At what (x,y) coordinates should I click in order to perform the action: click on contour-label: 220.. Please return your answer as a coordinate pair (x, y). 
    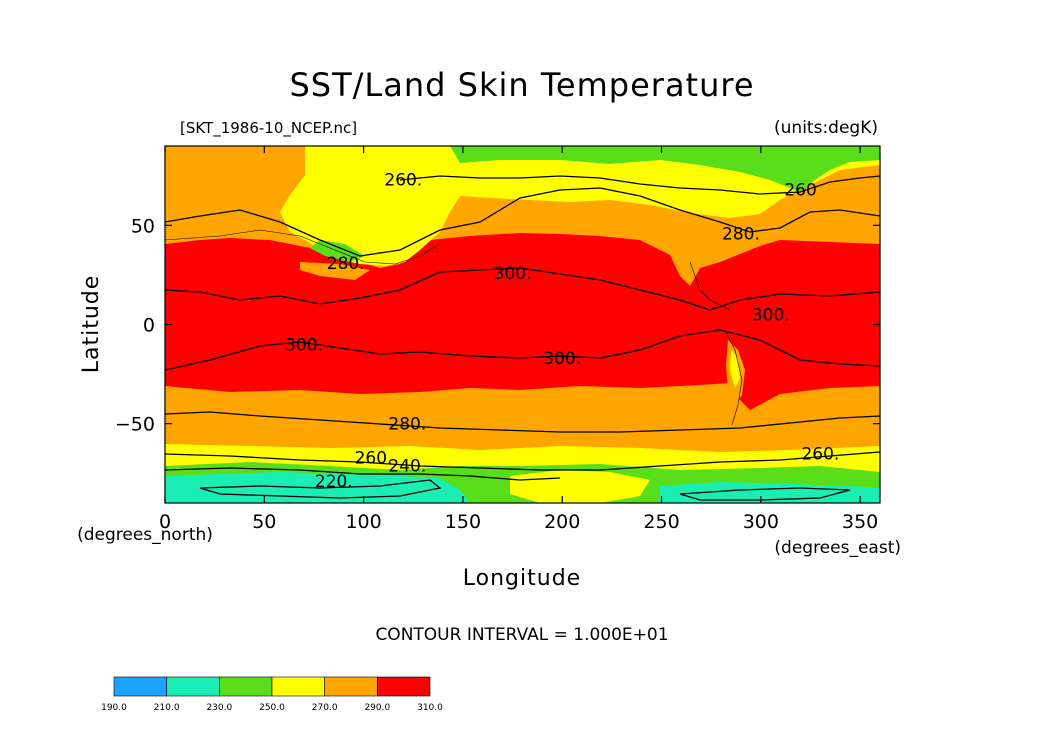
    Looking at the image, I should click on (334, 482).